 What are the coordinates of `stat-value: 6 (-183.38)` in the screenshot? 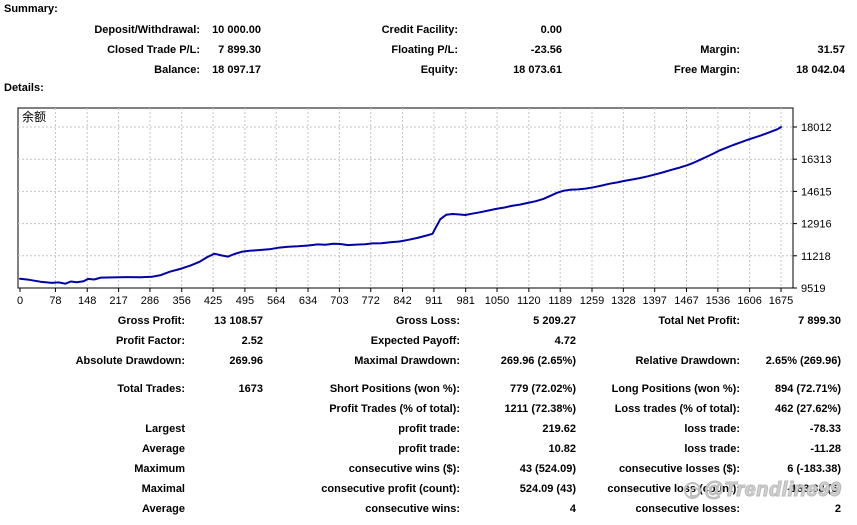 It's located at (814, 469).